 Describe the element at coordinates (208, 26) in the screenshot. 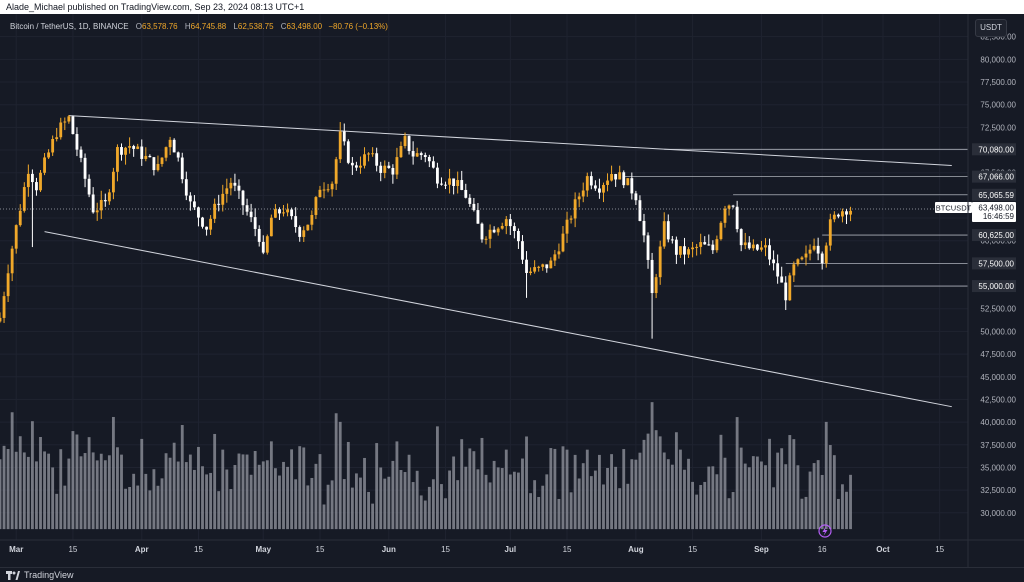

I see `legend-high: 64,745.88` at that location.